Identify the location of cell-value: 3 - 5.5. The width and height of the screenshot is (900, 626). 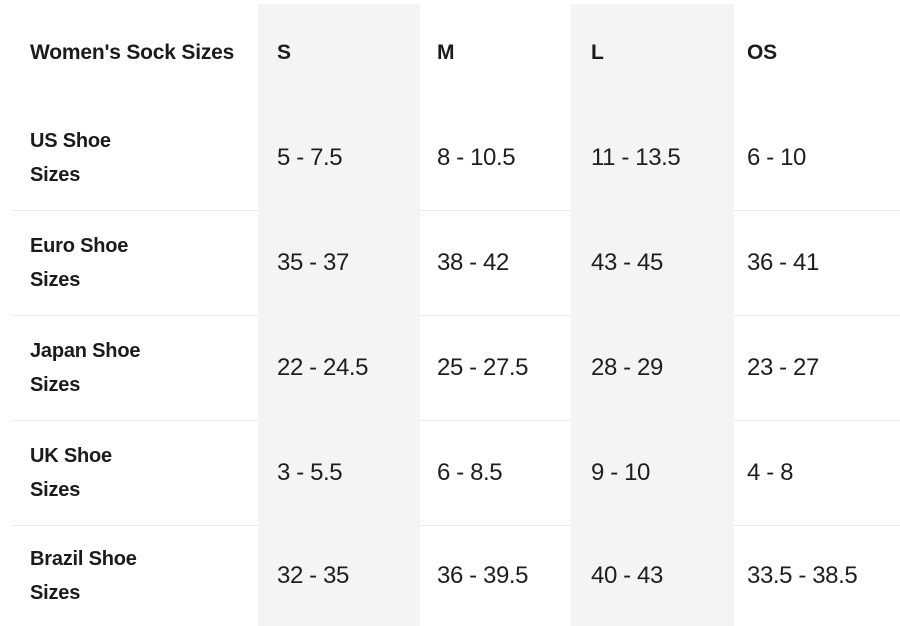
(310, 472).